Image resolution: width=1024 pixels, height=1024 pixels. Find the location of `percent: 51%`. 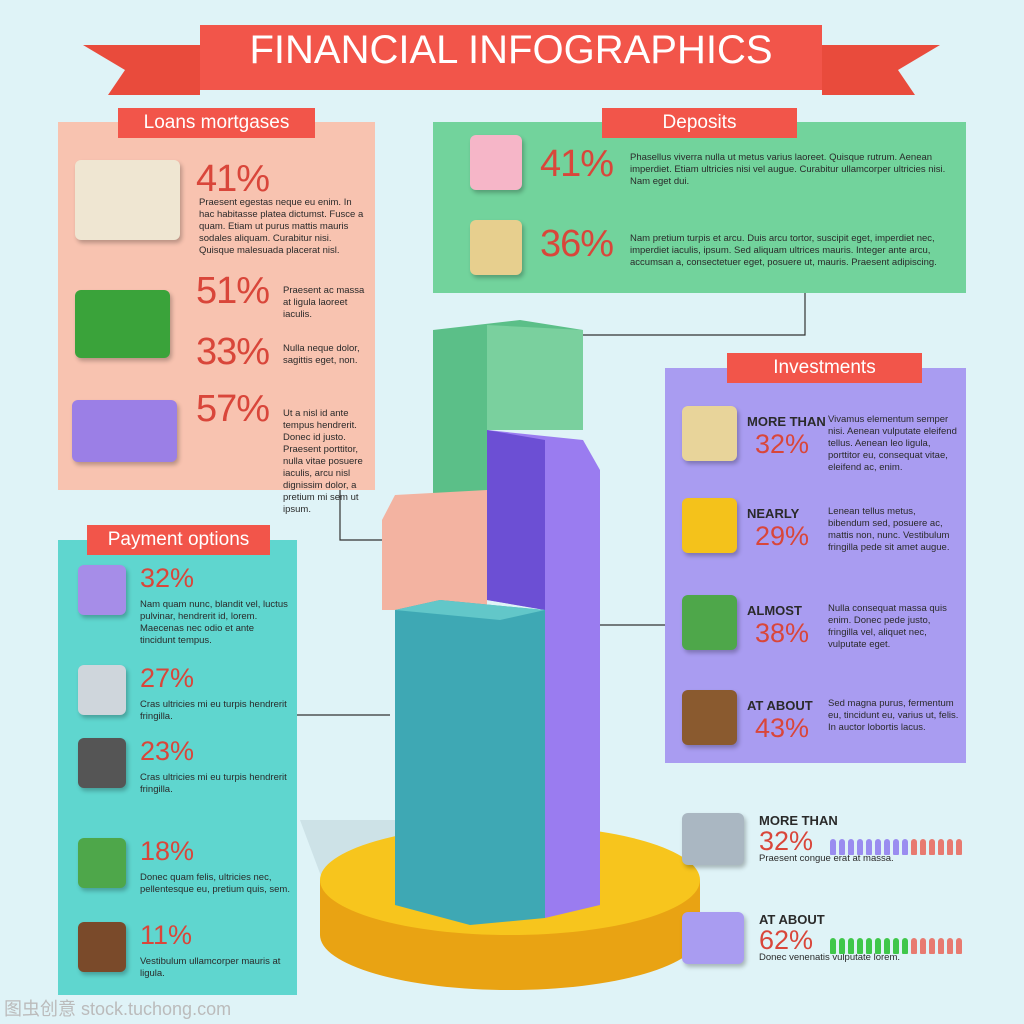

percent: 51% is located at coordinates (233, 291).